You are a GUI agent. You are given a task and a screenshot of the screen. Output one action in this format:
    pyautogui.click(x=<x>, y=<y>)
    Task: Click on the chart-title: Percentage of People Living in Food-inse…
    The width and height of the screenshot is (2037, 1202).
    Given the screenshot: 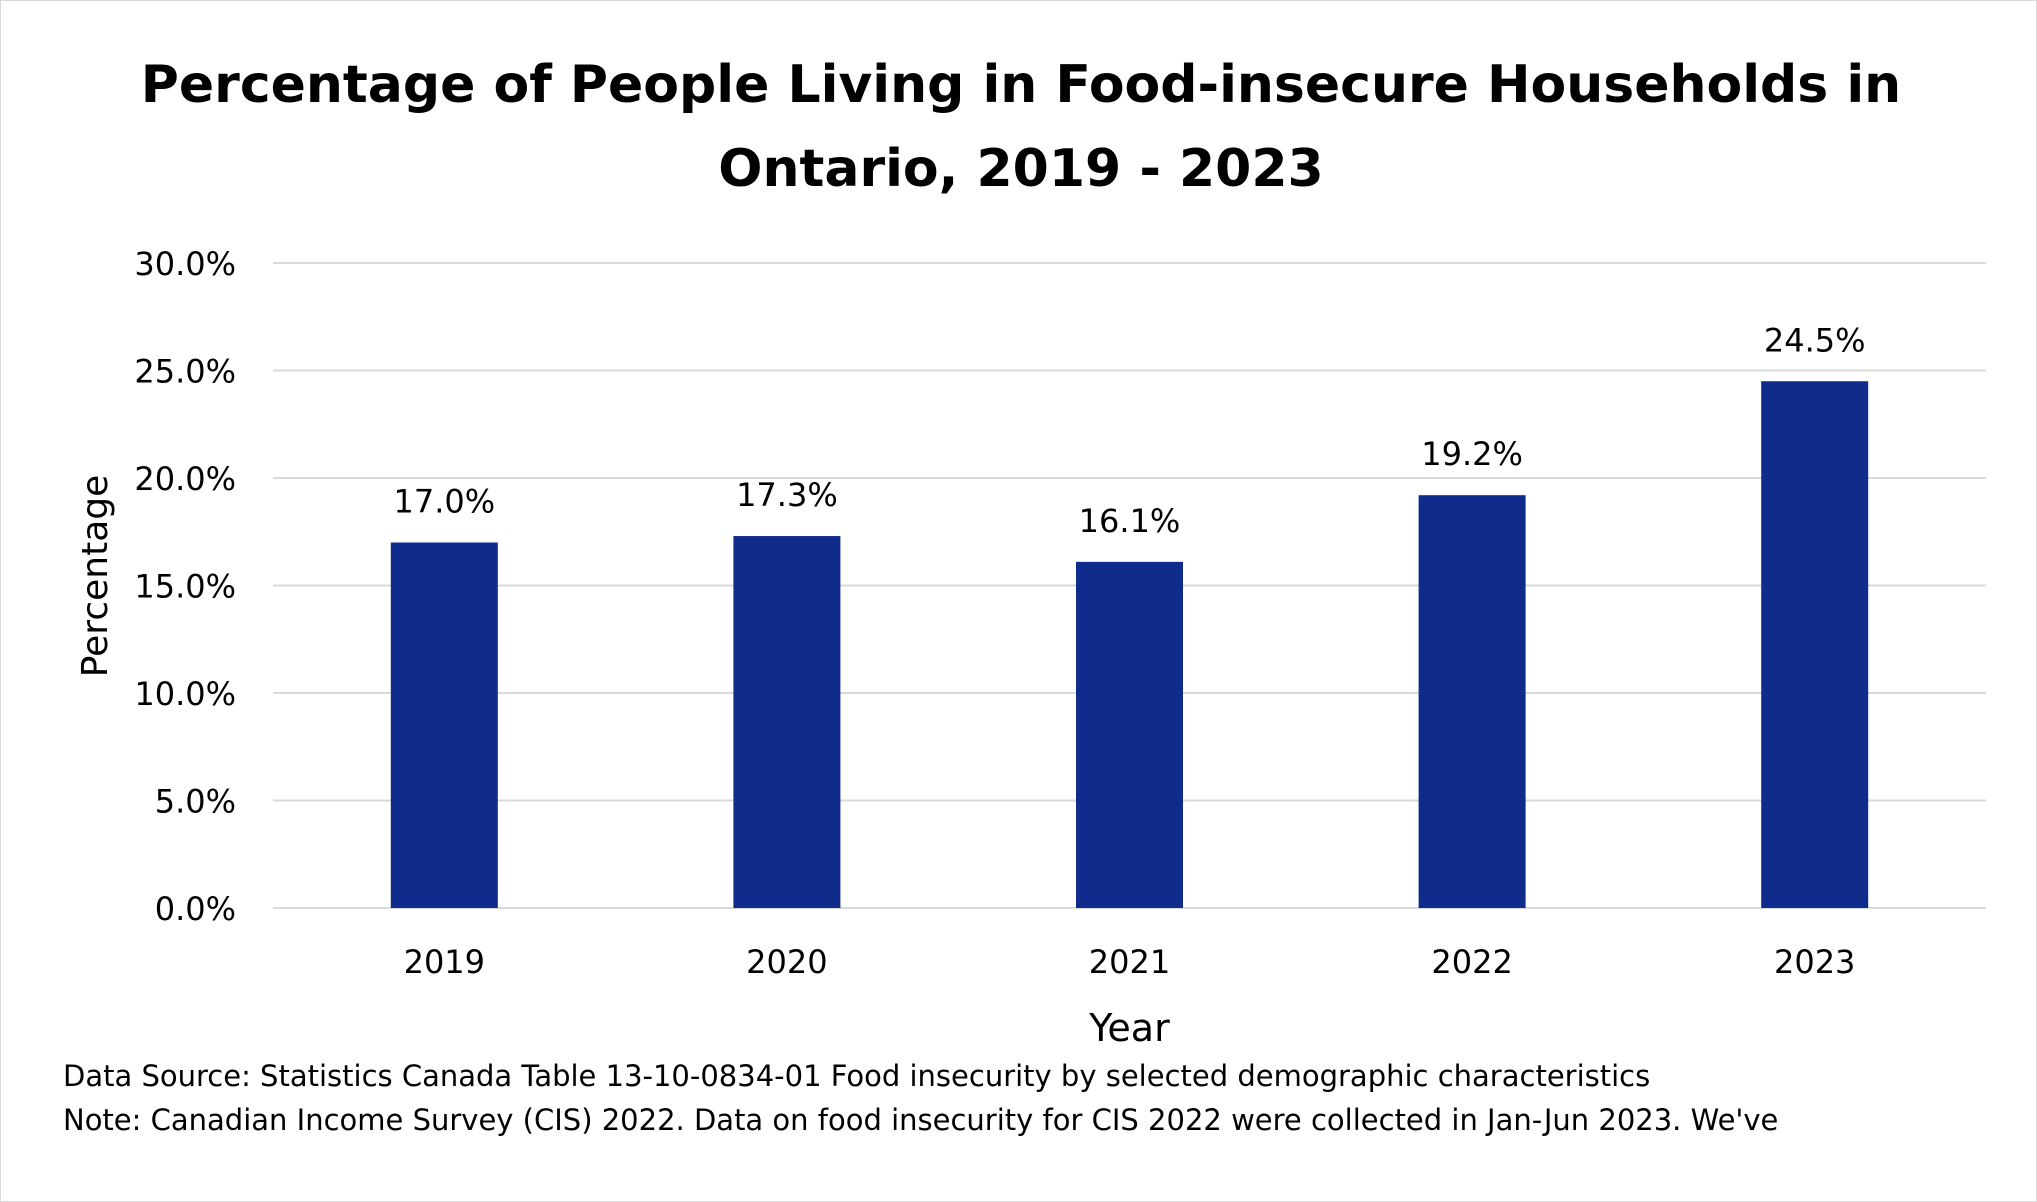 What is the action you would take?
    pyautogui.click(x=1021, y=127)
    